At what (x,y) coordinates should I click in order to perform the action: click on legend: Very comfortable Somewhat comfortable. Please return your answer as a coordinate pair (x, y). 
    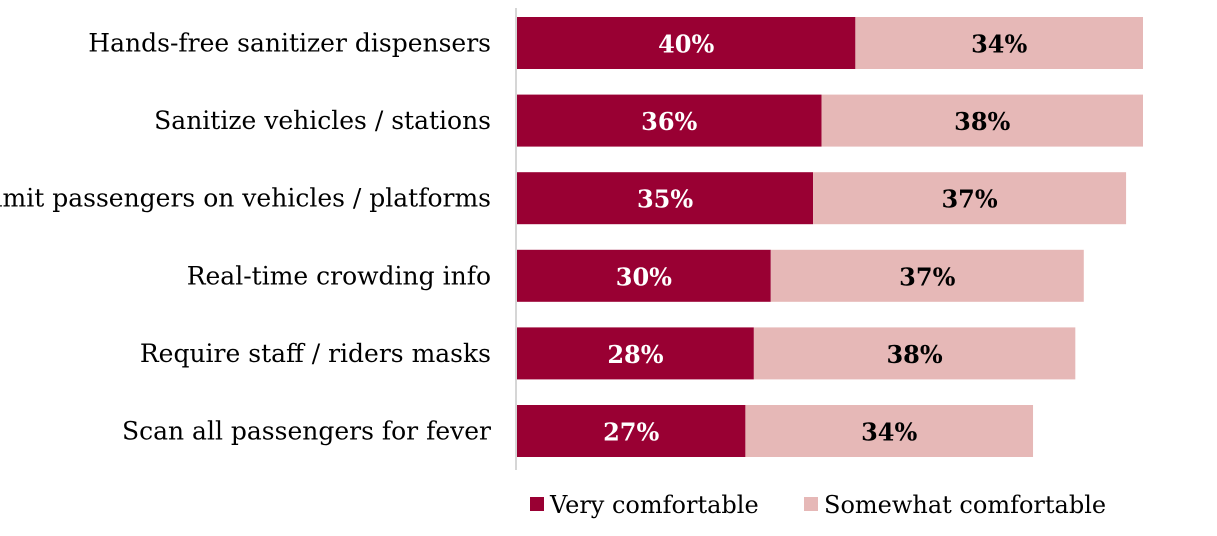
    Looking at the image, I should click on (818, 505).